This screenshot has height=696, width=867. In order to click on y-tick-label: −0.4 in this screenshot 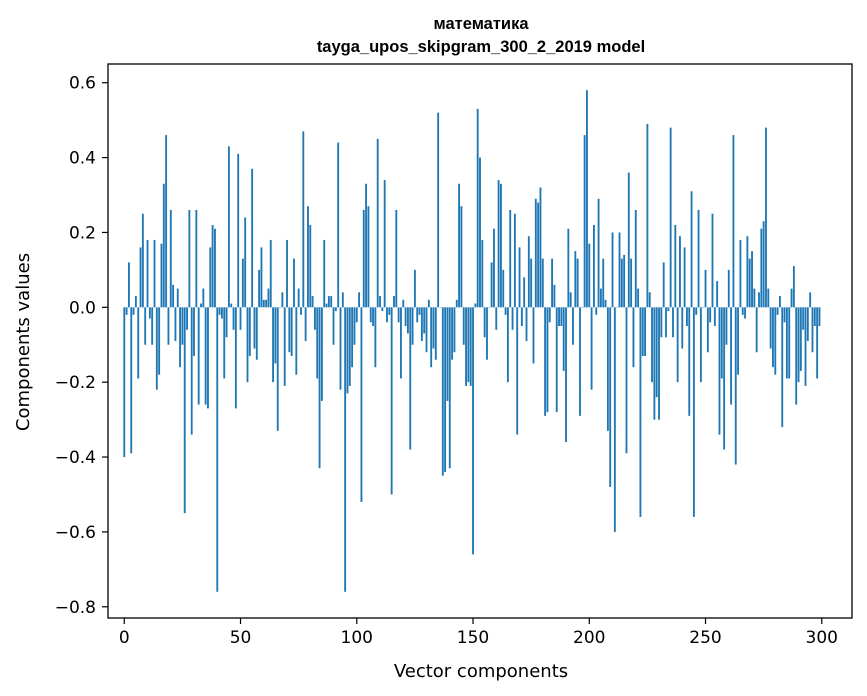, I will do `click(75, 458)`.